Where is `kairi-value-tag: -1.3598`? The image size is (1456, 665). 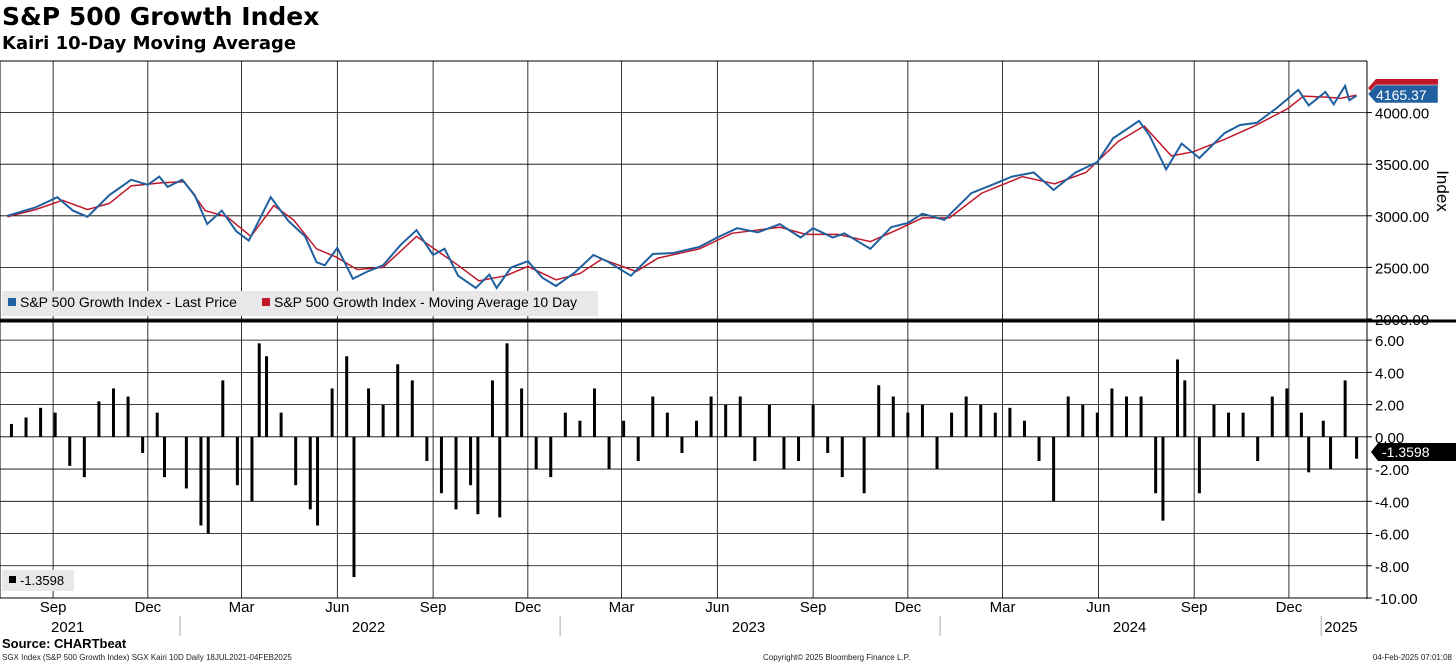
kairi-value-tag: -1.3598 is located at coordinates (1413, 452).